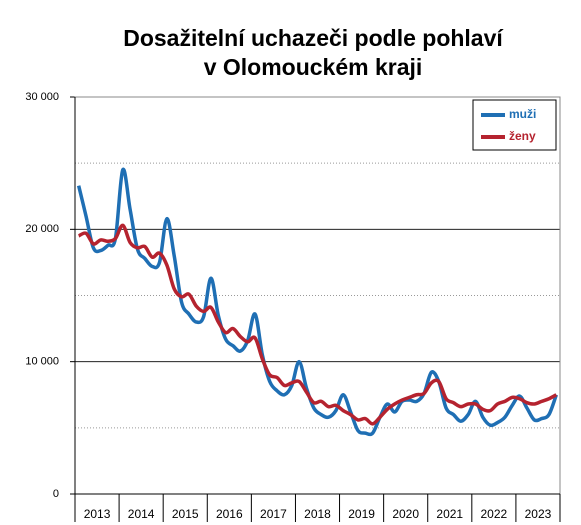 This screenshot has height=525, width=581. I want to click on chart-title: Dosažitelní uchazeči podle pohlaví, so click(313, 38).